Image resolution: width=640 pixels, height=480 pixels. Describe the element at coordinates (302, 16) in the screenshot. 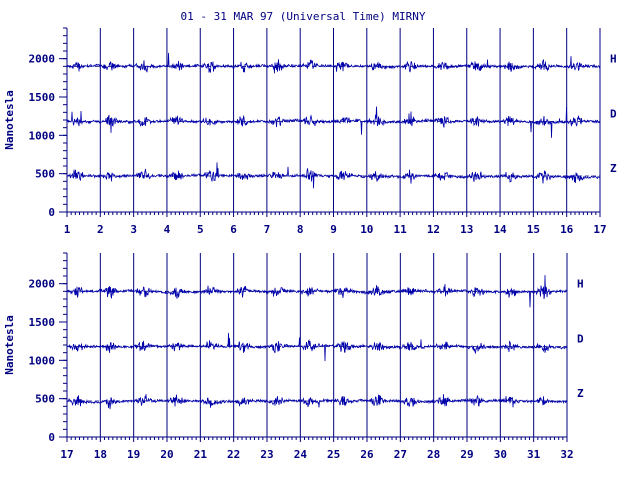

I see `chart-title: 01 - 31 MAR 97 (Universal Time) MIRNY` at that location.